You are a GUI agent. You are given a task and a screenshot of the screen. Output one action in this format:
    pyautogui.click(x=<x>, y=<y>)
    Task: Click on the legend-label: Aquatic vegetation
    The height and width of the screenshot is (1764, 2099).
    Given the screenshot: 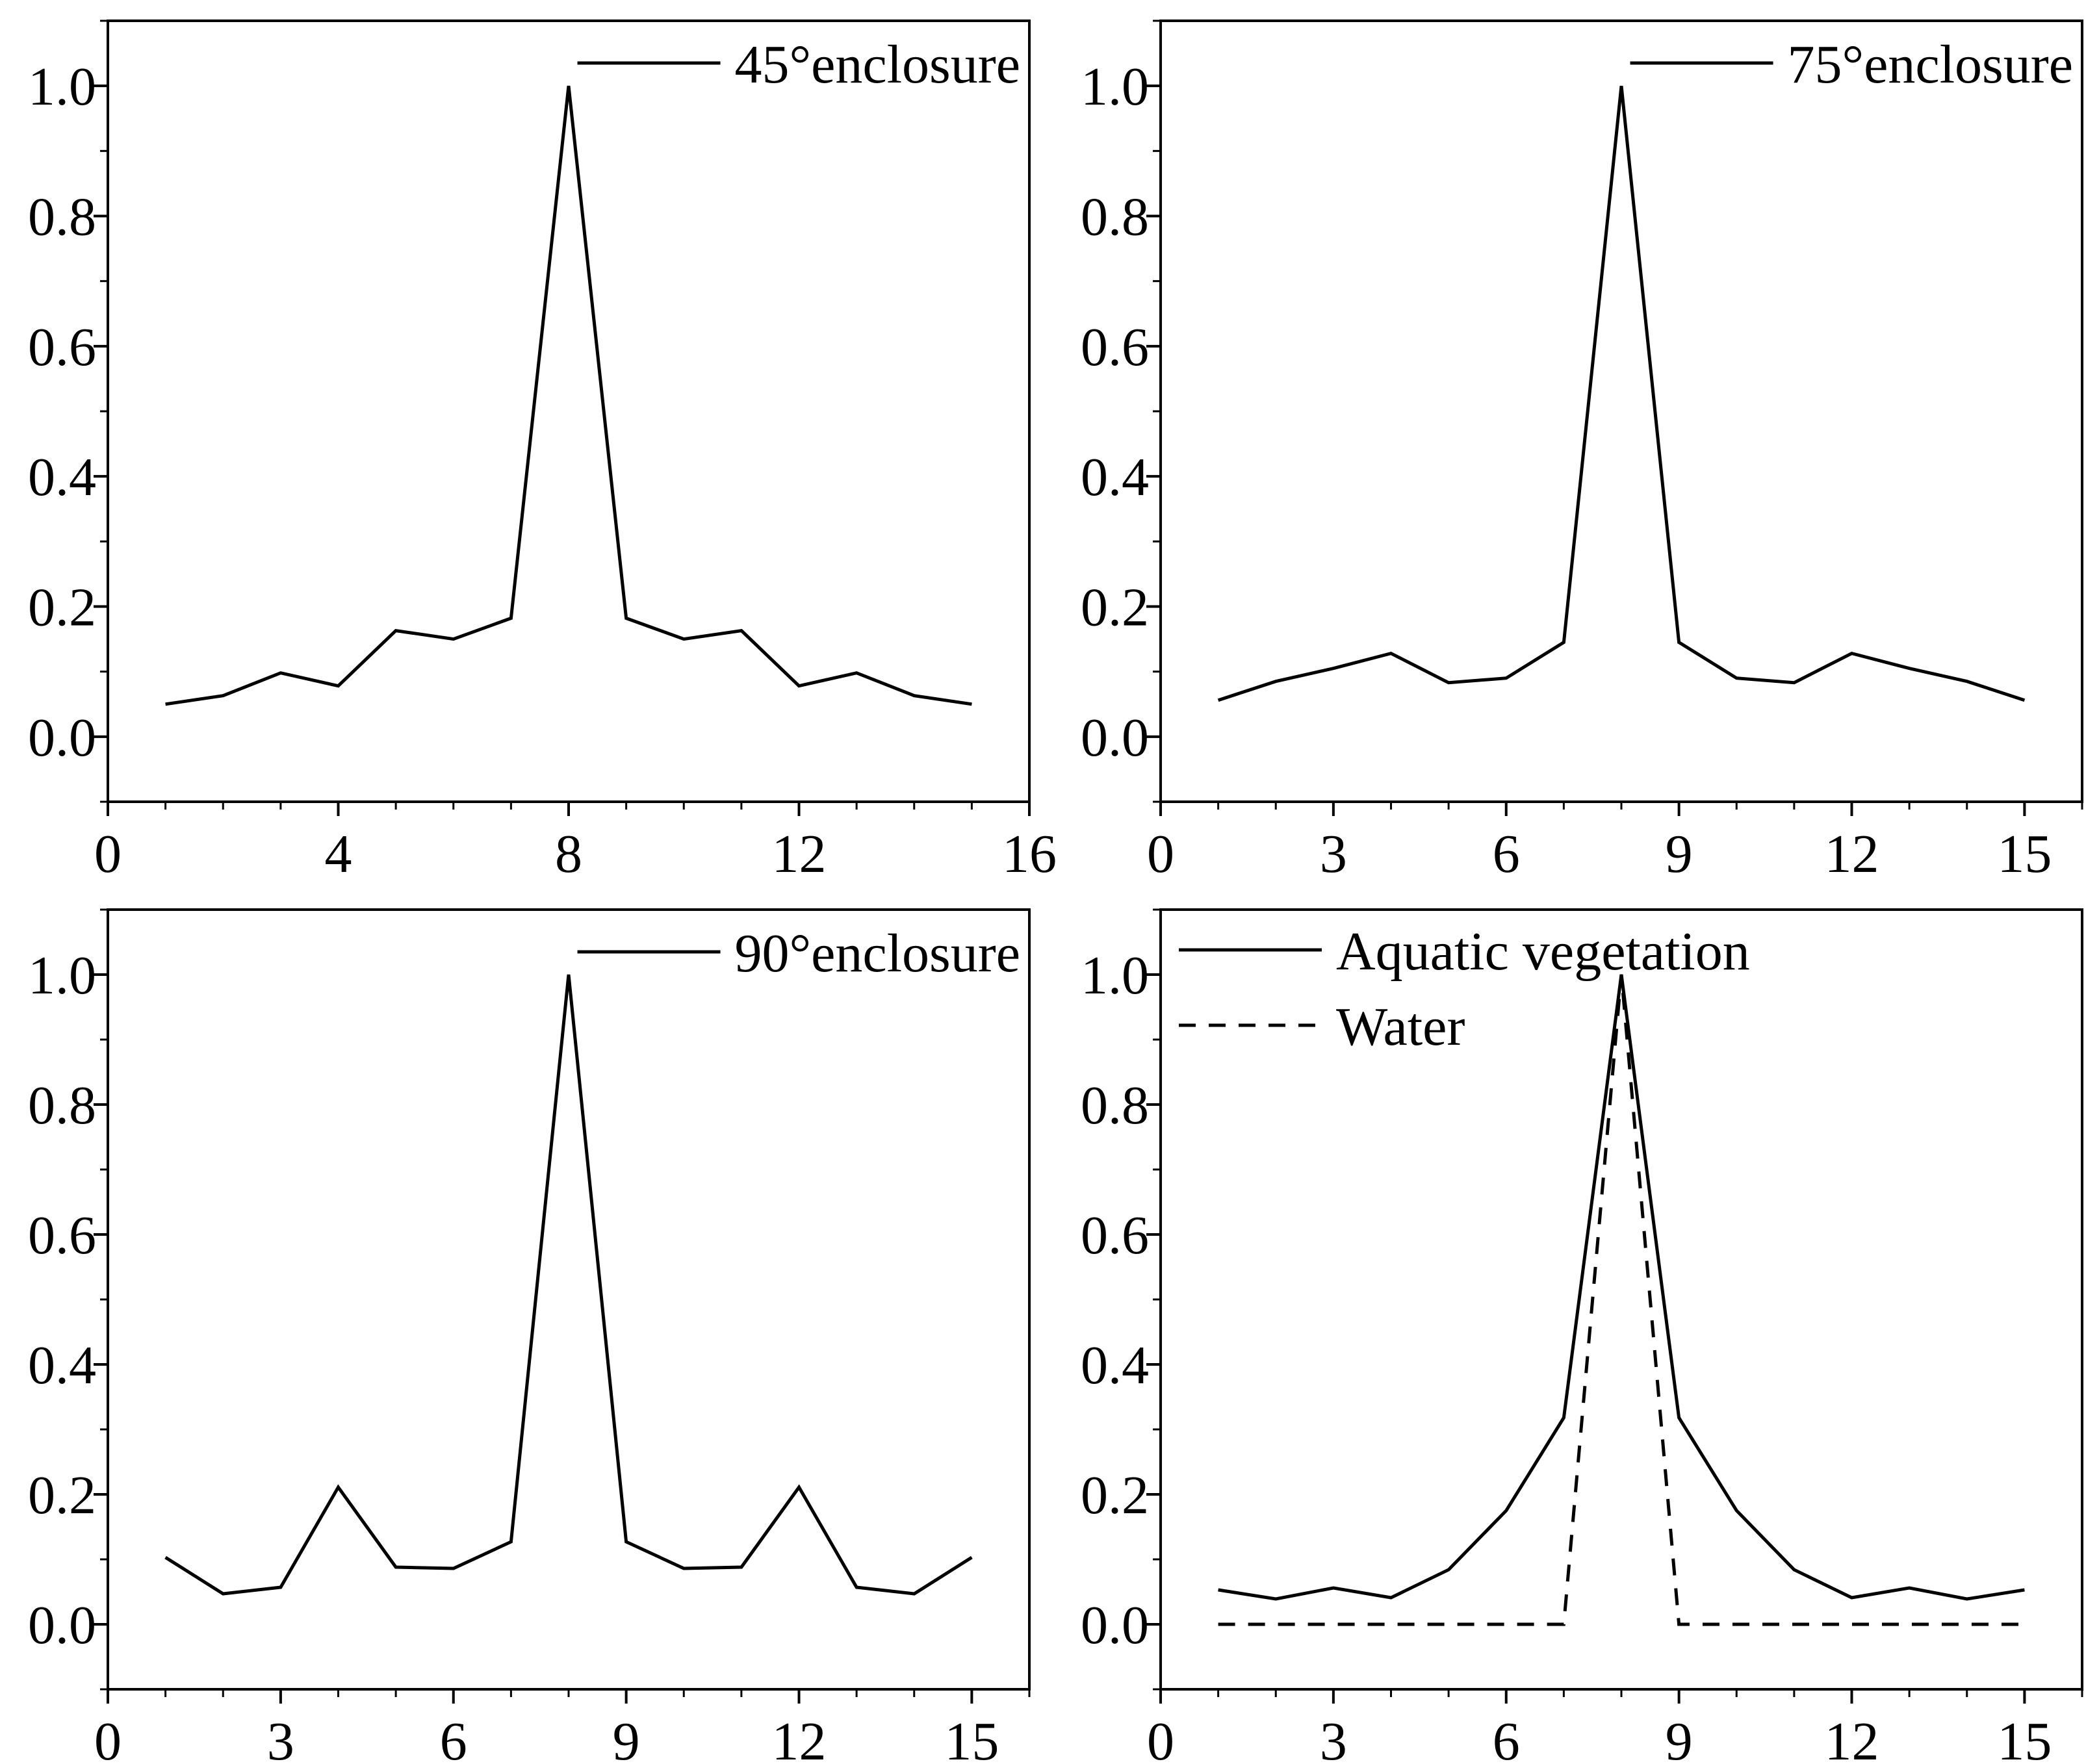 What is the action you would take?
    pyautogui.click(x=1543, y=951)
    